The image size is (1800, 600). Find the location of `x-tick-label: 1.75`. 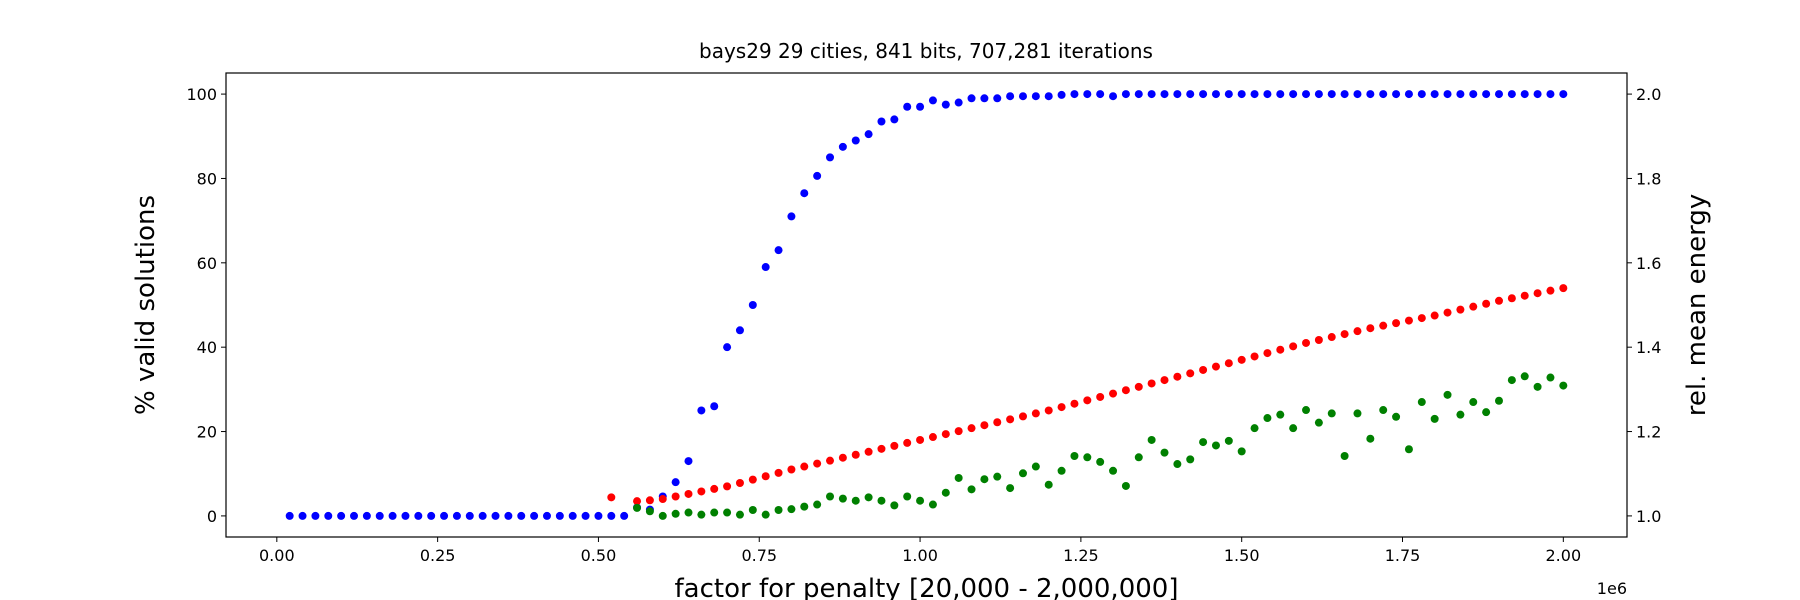

x-tick-label: 1.75 is located at coordinates (1403, 555).